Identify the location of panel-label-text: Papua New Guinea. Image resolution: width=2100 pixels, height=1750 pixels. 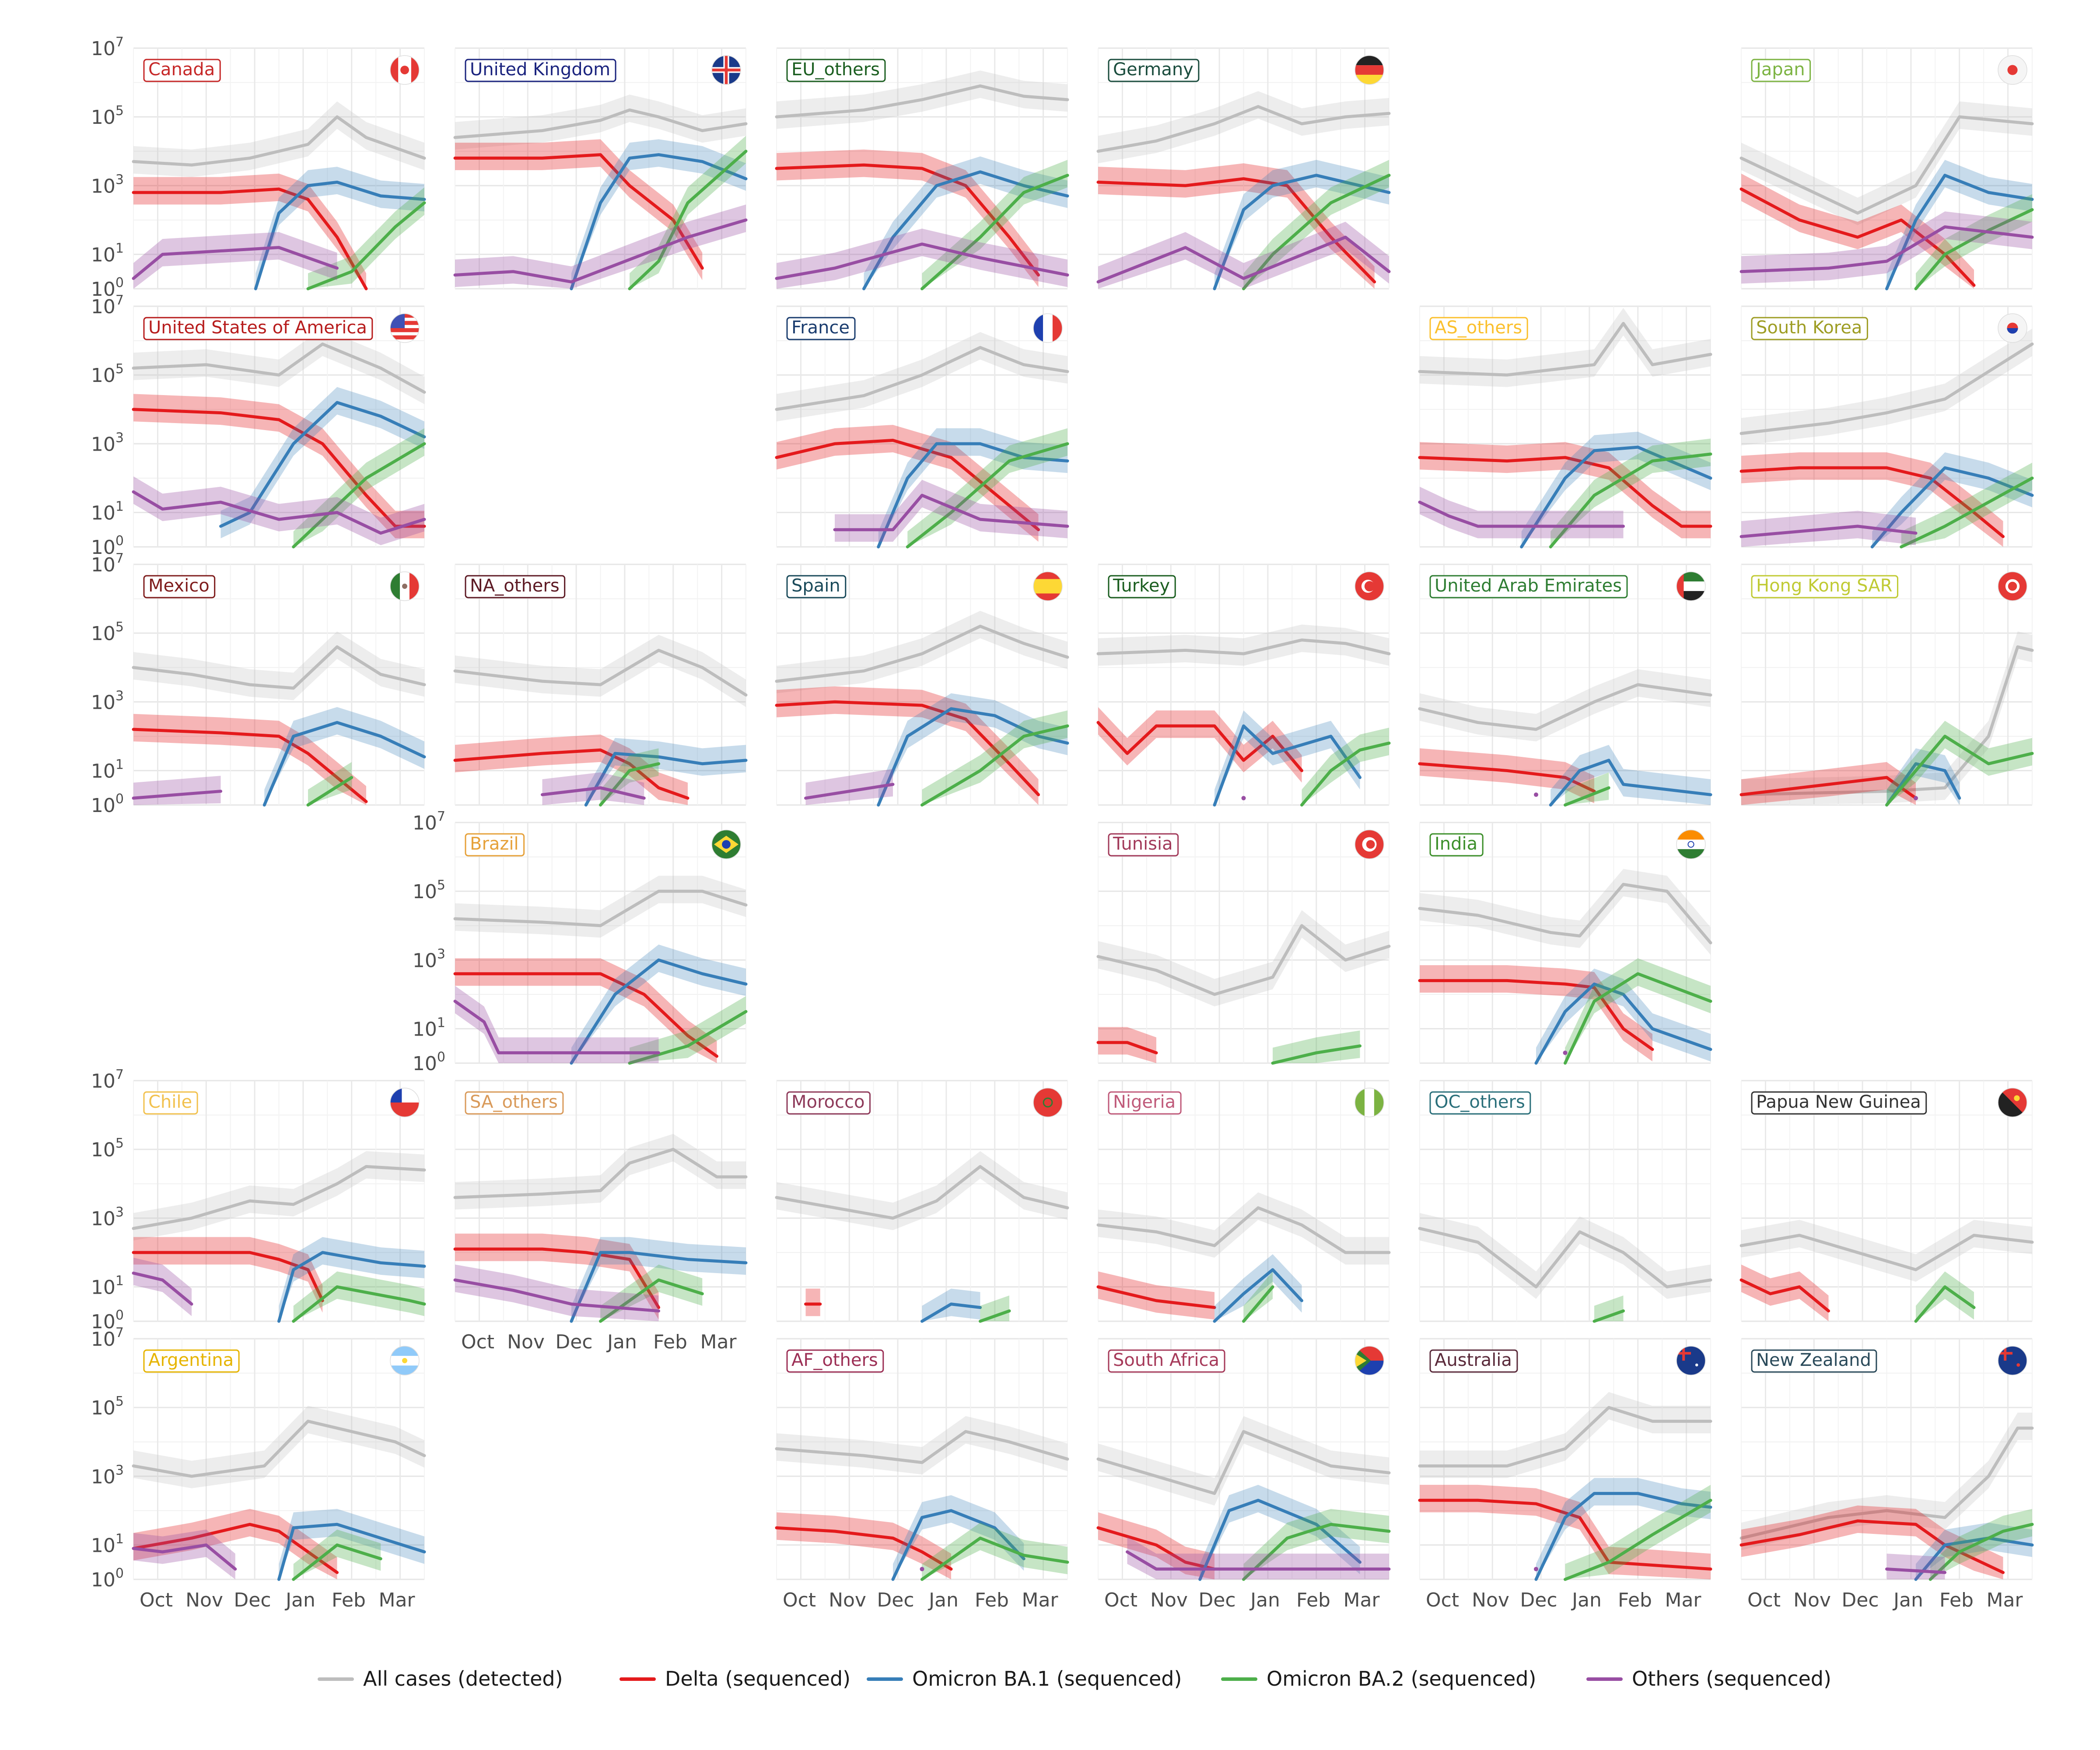
(1838, 1102).